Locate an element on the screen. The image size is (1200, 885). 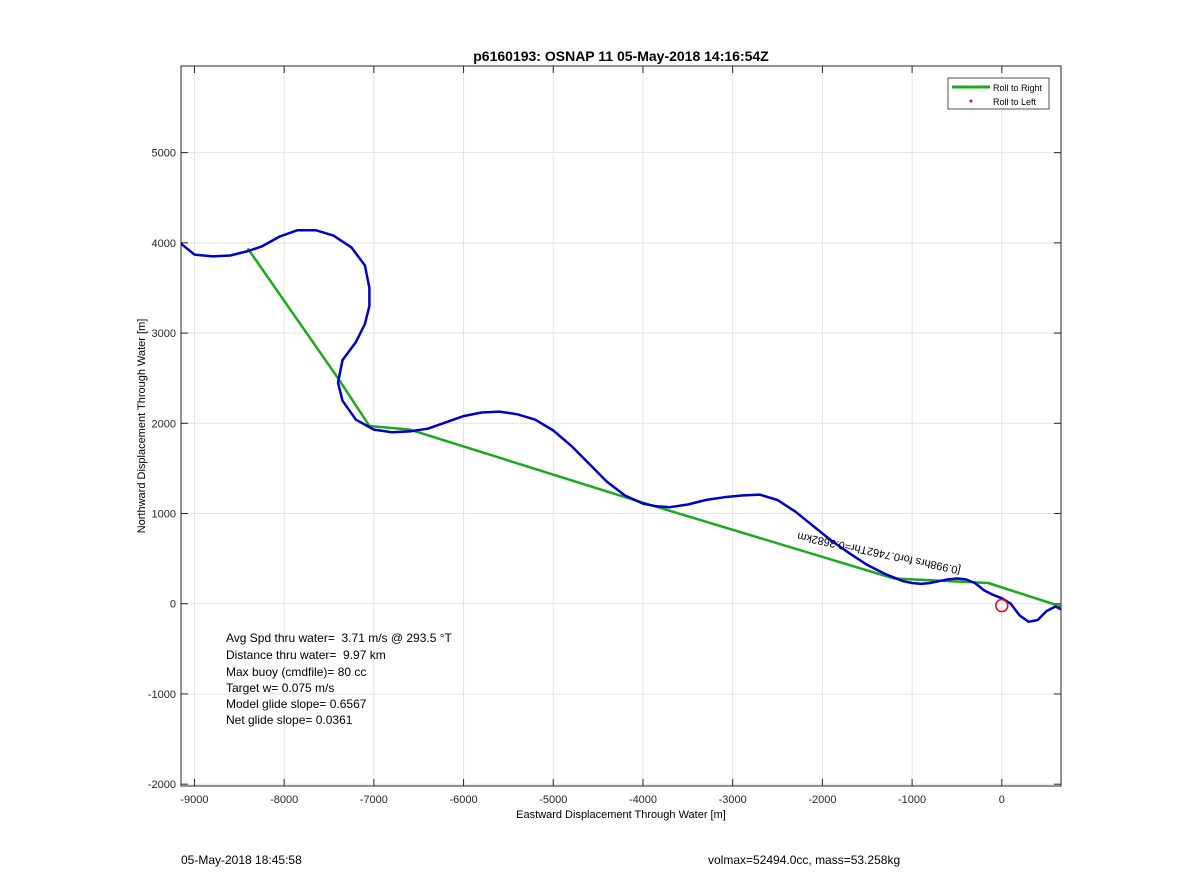
y-tick-label: -1000 is located at coordinates (162, 695).